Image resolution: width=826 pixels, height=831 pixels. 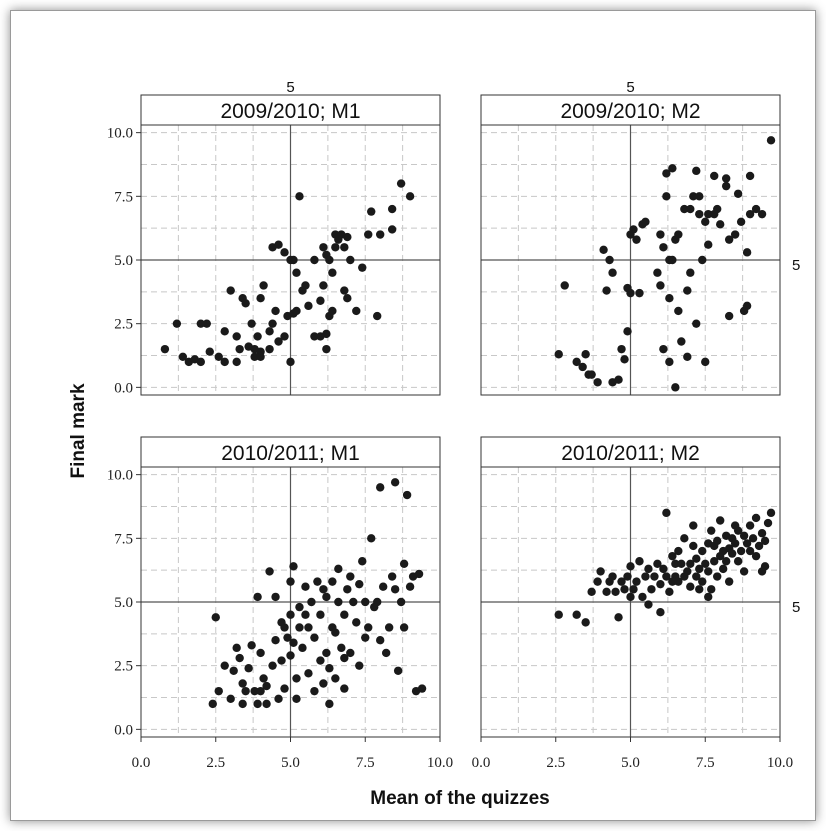 What do you see at coordinates (780, 763) in the screenshot?
I see `x-tick-label: 10.0` at bounding box center [780, 763].